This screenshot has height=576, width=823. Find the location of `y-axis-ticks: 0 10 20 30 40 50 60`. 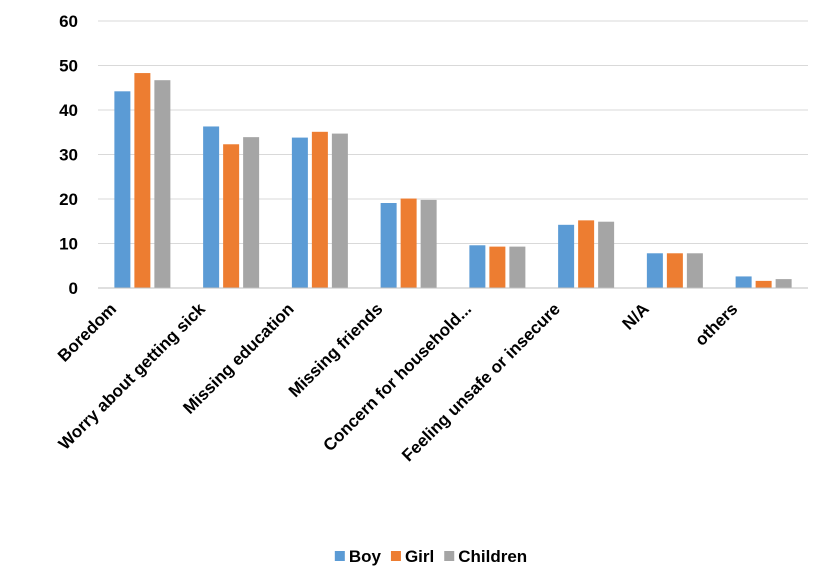

y-axis-ticks: 0 10 20 30 40 50 60 is located at coordinates (68, 155).